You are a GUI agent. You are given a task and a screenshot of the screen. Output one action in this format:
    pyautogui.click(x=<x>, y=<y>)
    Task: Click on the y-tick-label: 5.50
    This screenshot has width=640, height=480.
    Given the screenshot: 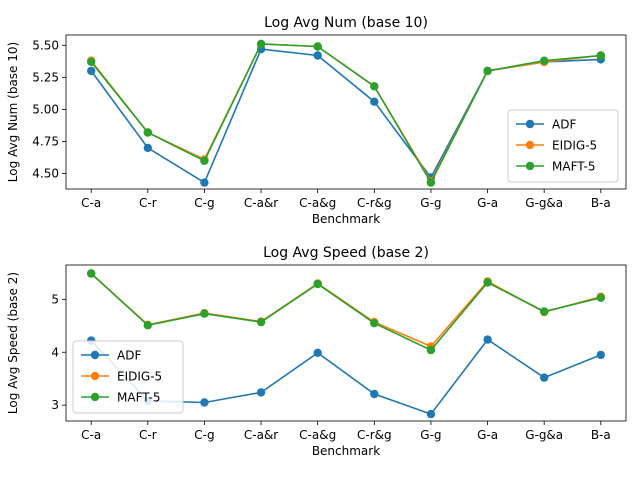 What is the action you would take?
    pyautogui.click(x=45, y=45)
    